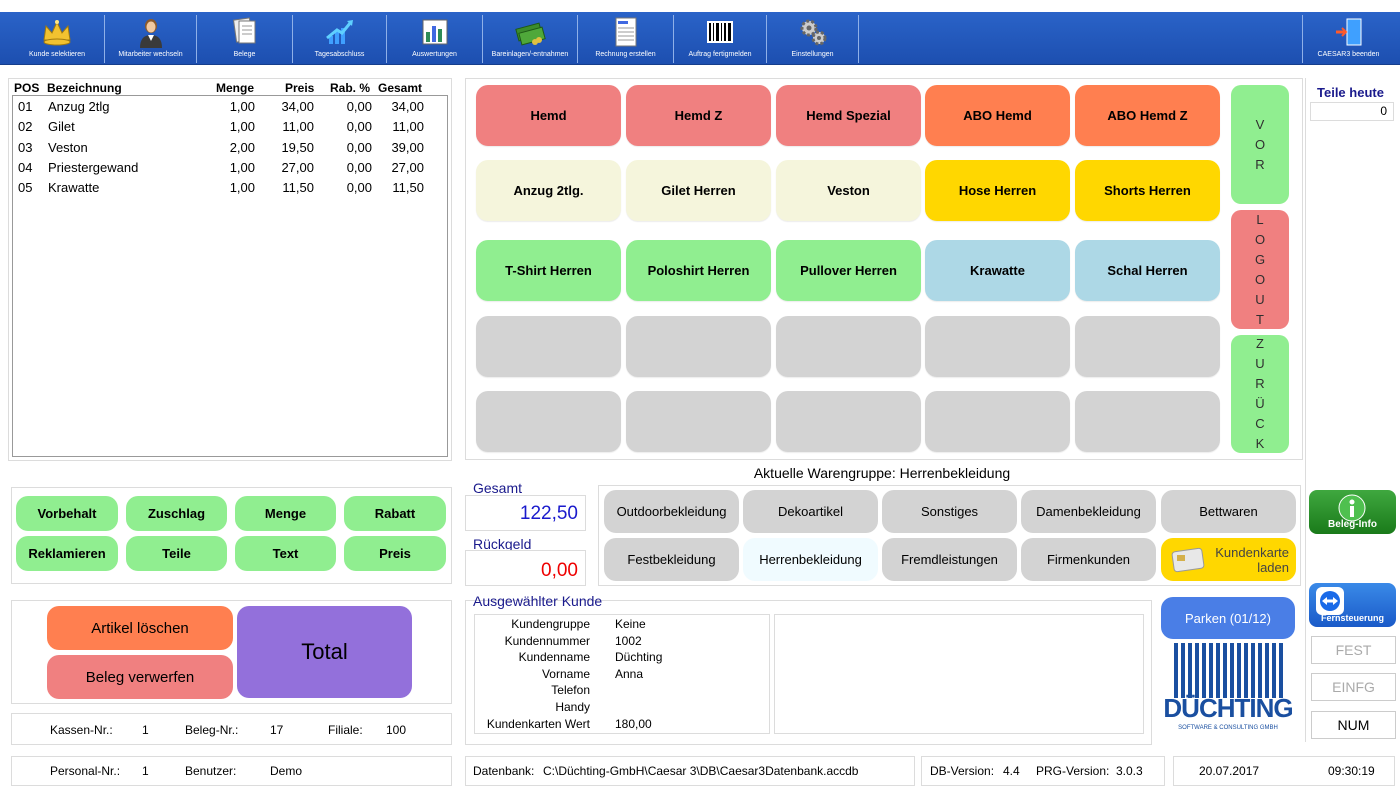 The height and width of the screenshot is (791, 1400). Describe the element at coordinates (625, 32) in the screenshot. I see `invoice-icon` at that location.